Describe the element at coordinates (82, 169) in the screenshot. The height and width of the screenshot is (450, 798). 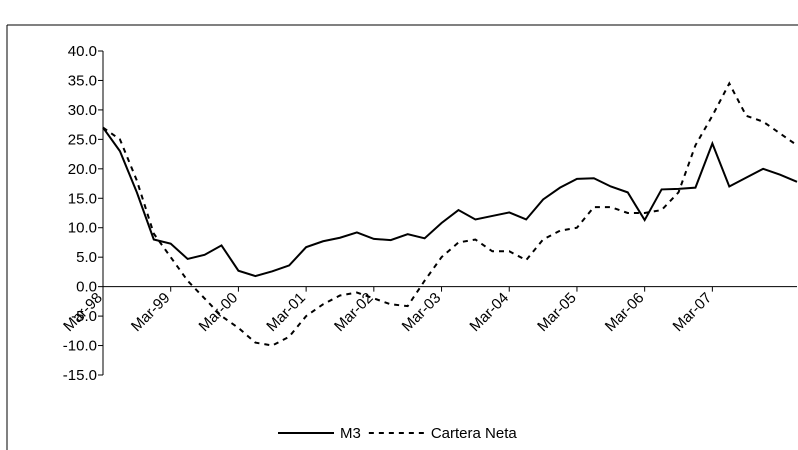
I see `y-tick-label: 20.0` at that location.